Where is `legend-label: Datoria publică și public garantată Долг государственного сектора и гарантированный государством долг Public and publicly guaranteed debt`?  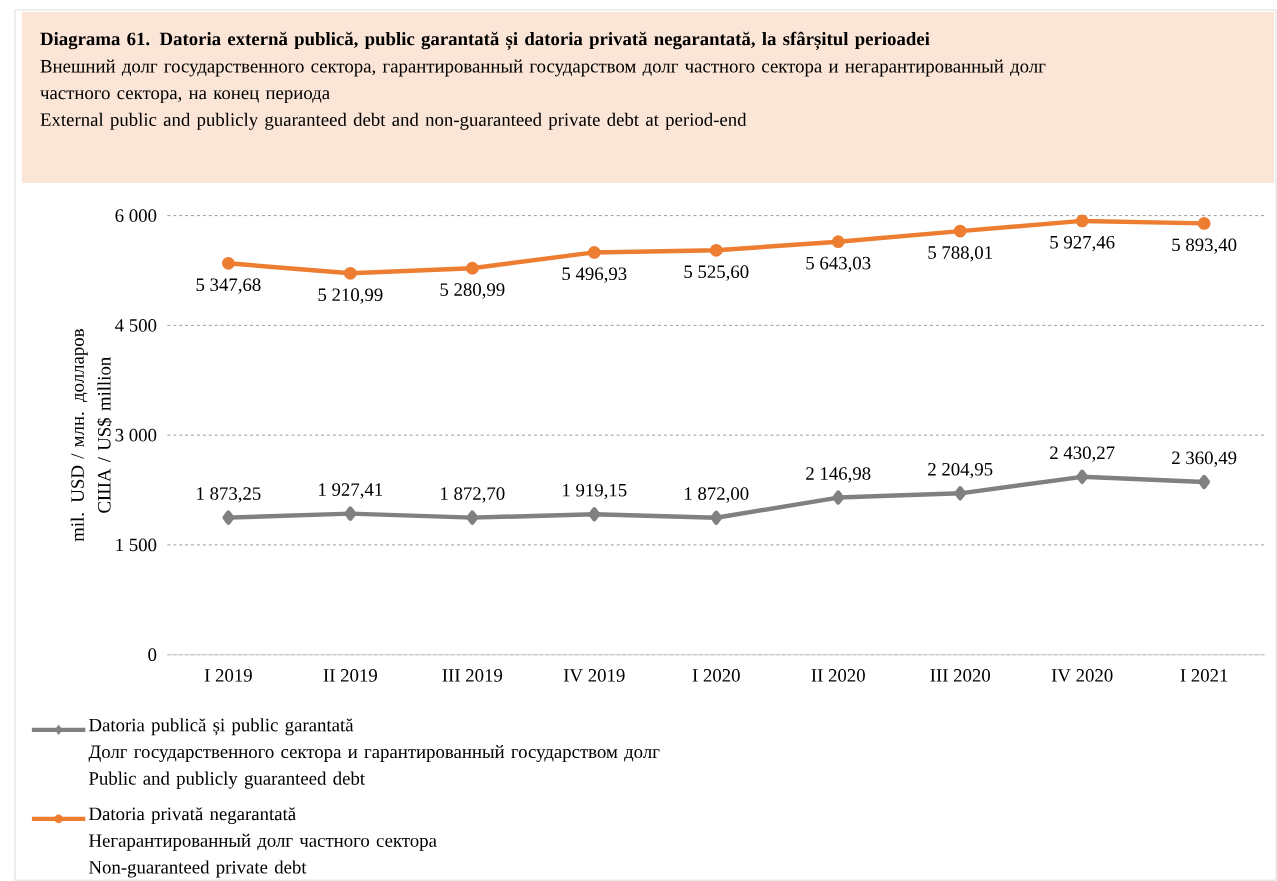 legend-label: Datoria publică și public garantată Долг государственного сектора и гарантированный государством долг Public and publicly guaranteed debt is located at coordinates (374, 753).